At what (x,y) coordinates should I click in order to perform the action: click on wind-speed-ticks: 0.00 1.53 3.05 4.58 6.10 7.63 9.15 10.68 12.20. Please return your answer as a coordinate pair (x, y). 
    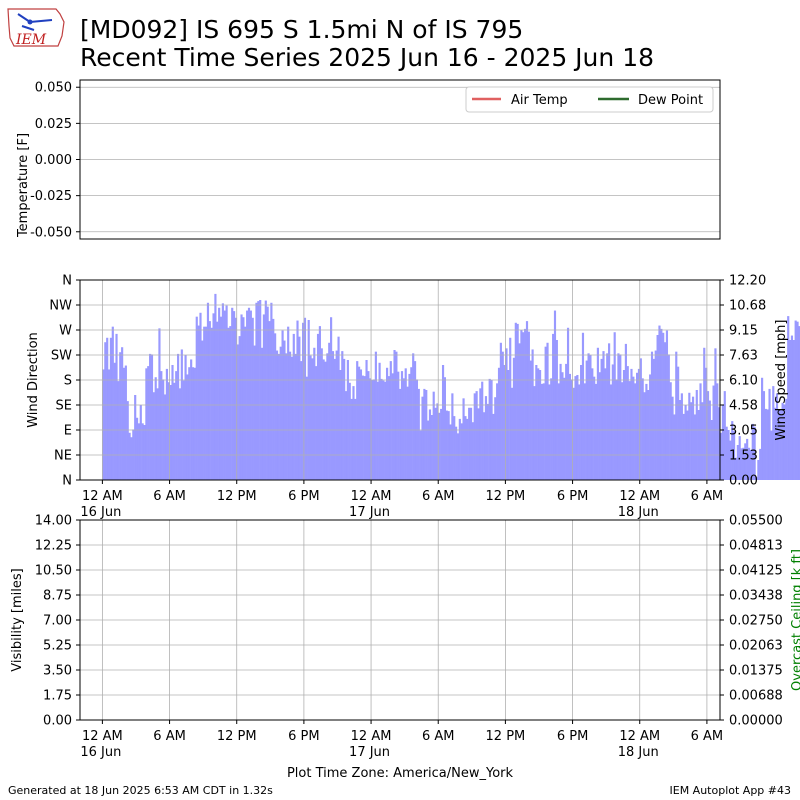
    Looking at the image, I should click on (743, 381).